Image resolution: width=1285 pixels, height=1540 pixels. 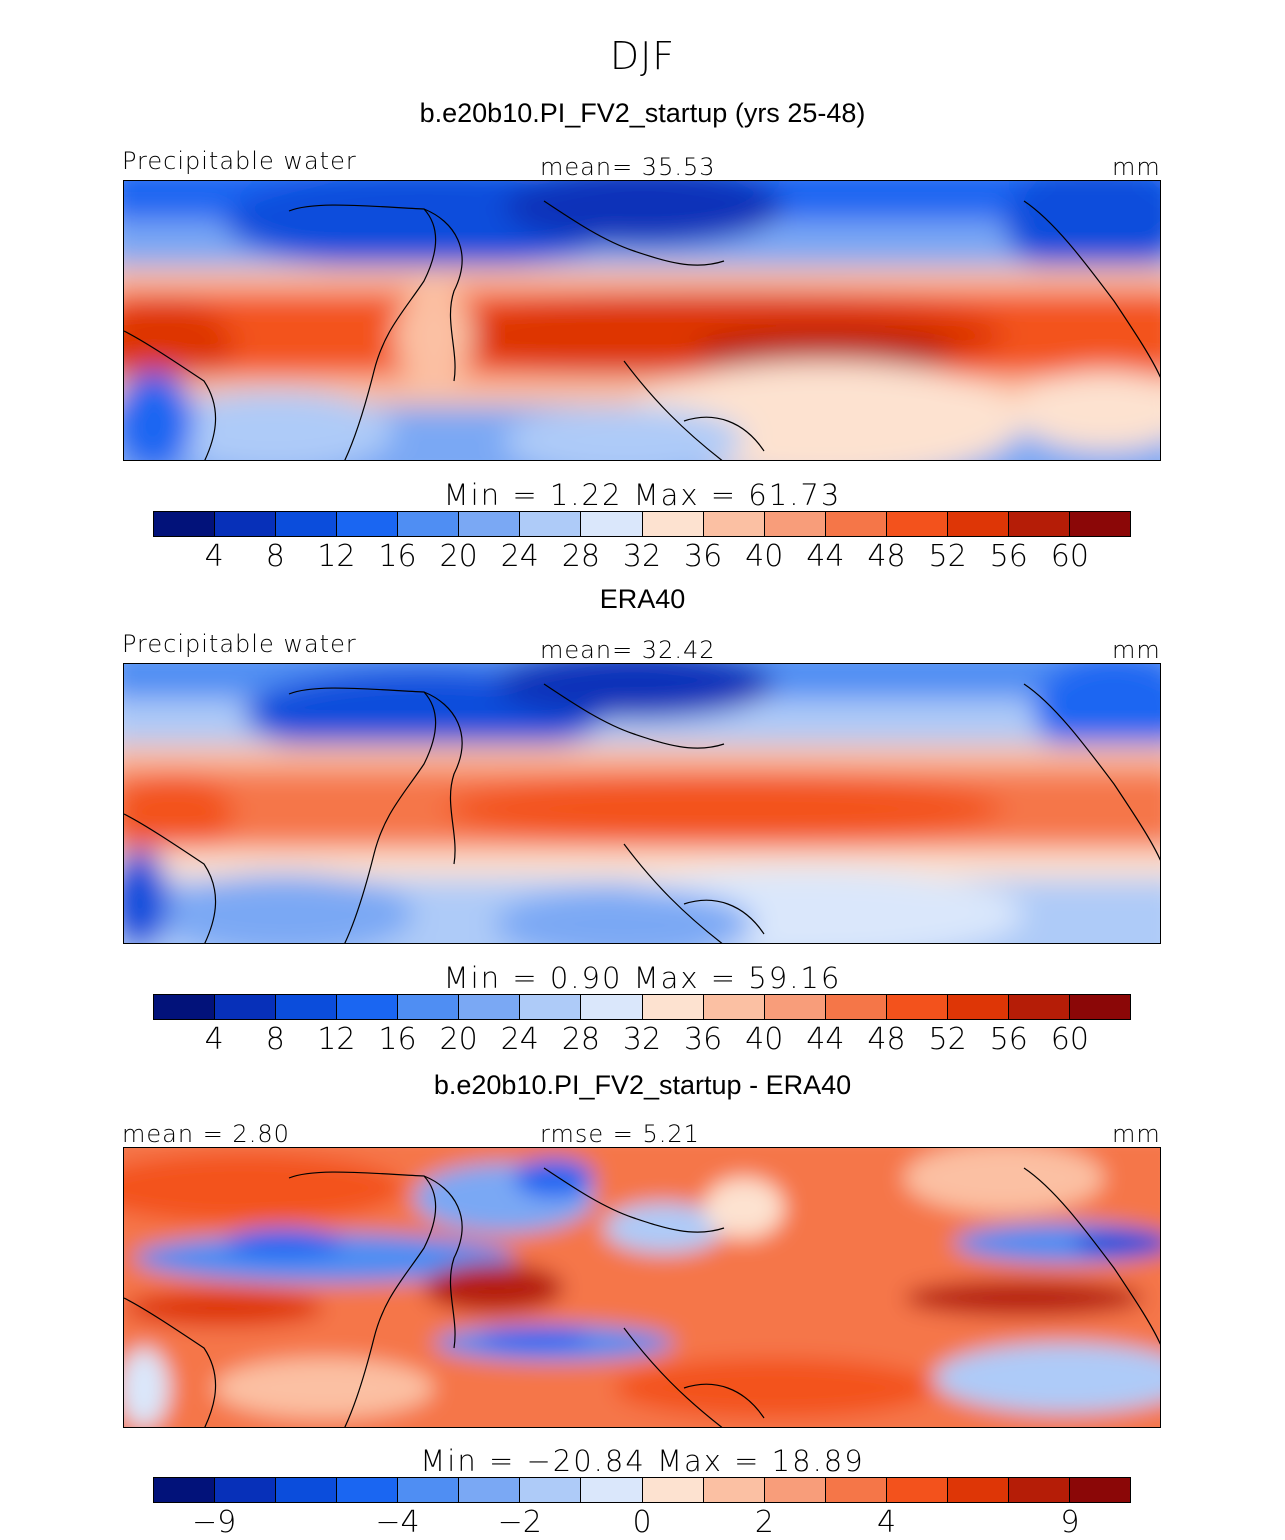 I want to click on colorbar-tick-label: −4, so click(x=397, y=1522).